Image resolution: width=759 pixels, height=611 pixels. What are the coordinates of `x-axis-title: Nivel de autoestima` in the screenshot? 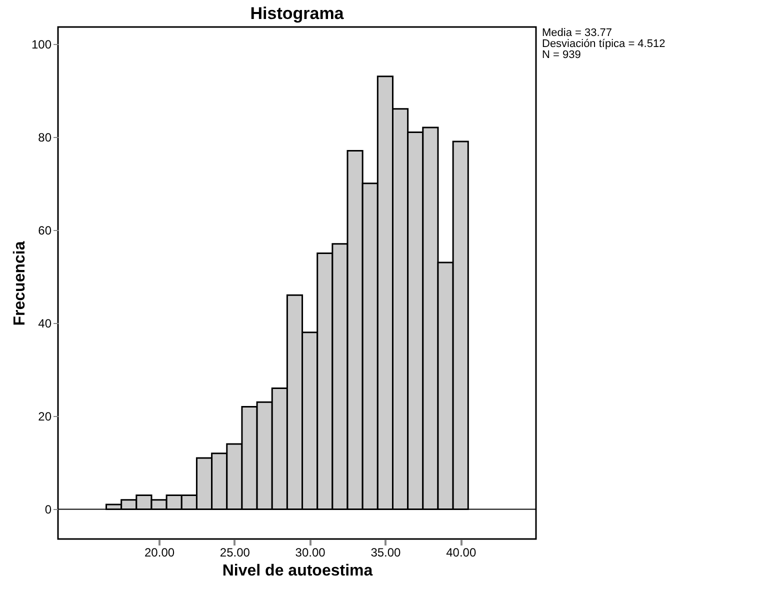 It's located at (297, 571).